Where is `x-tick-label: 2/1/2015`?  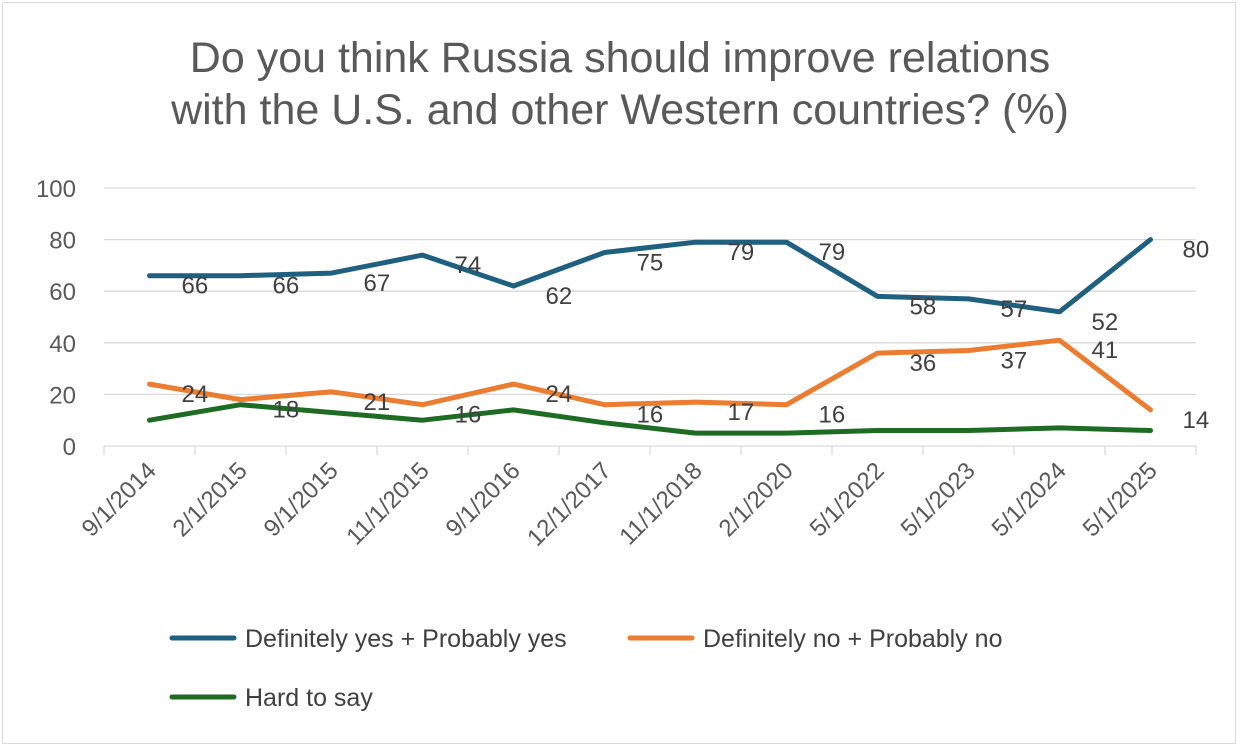
x-tick-label: 2/1/2015 is located at coordinates (210, 499).